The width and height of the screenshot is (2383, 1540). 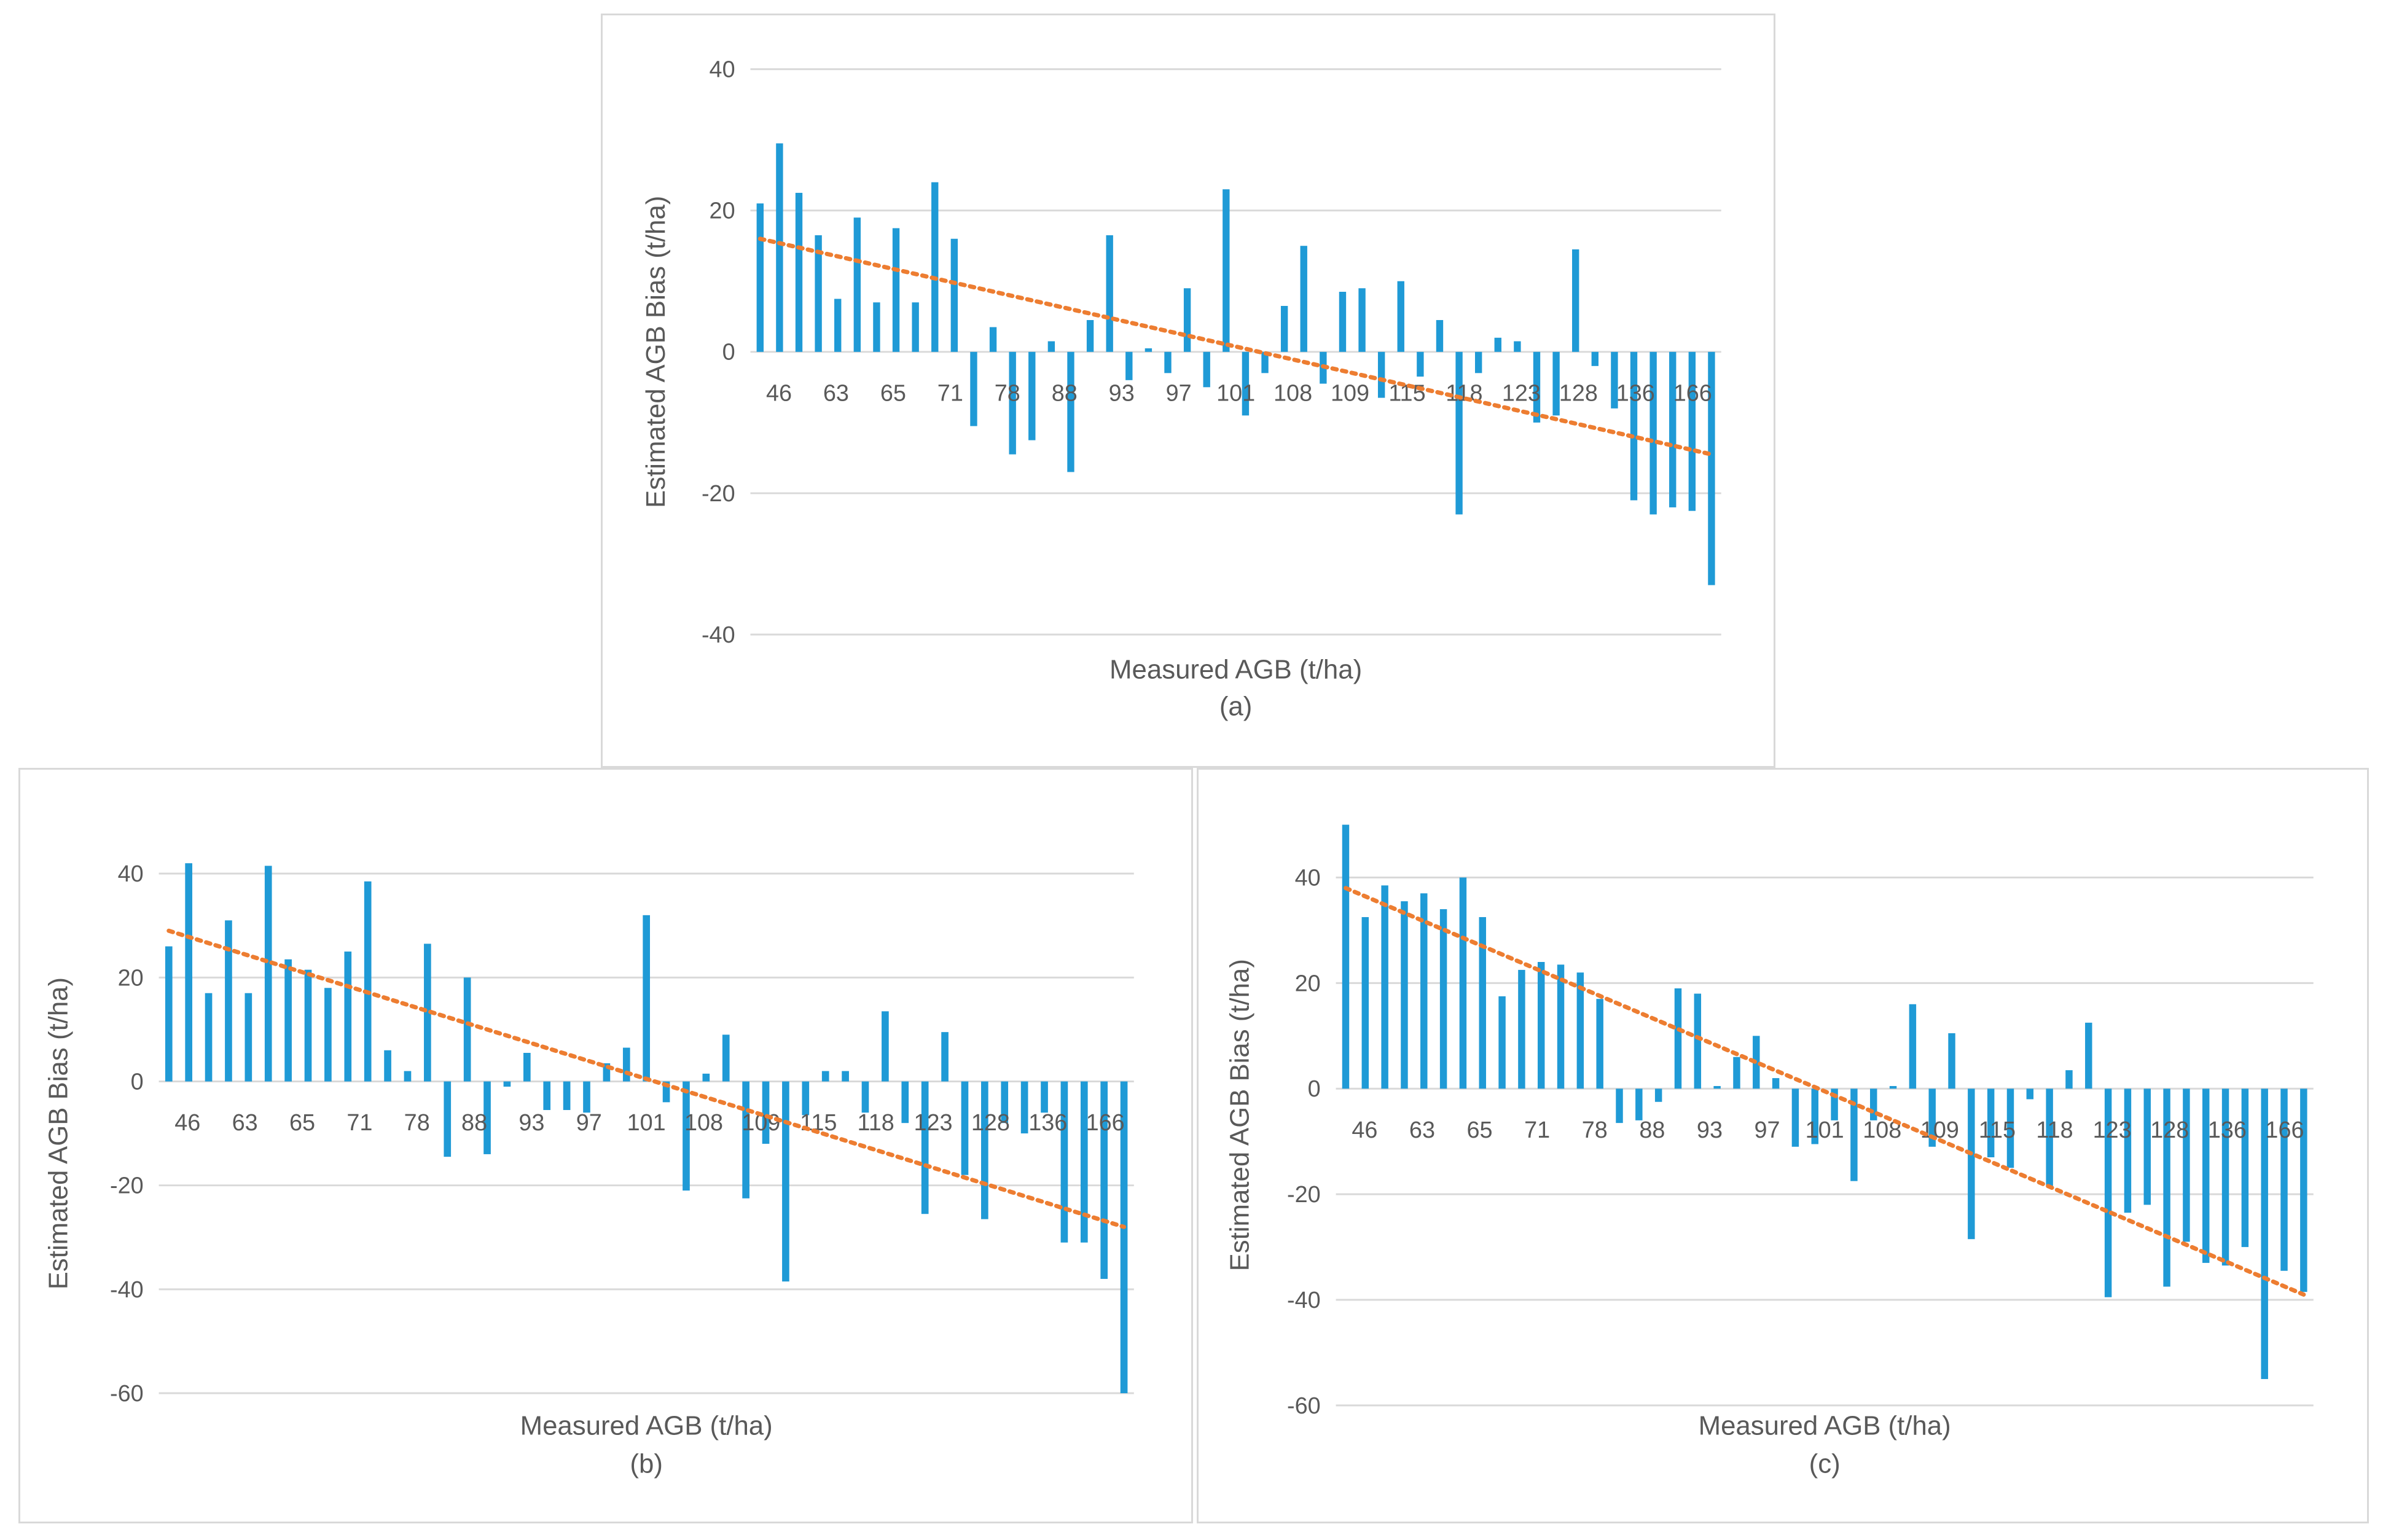 I want to click on x-tick-label: 101, so click(x=647, y=1123).